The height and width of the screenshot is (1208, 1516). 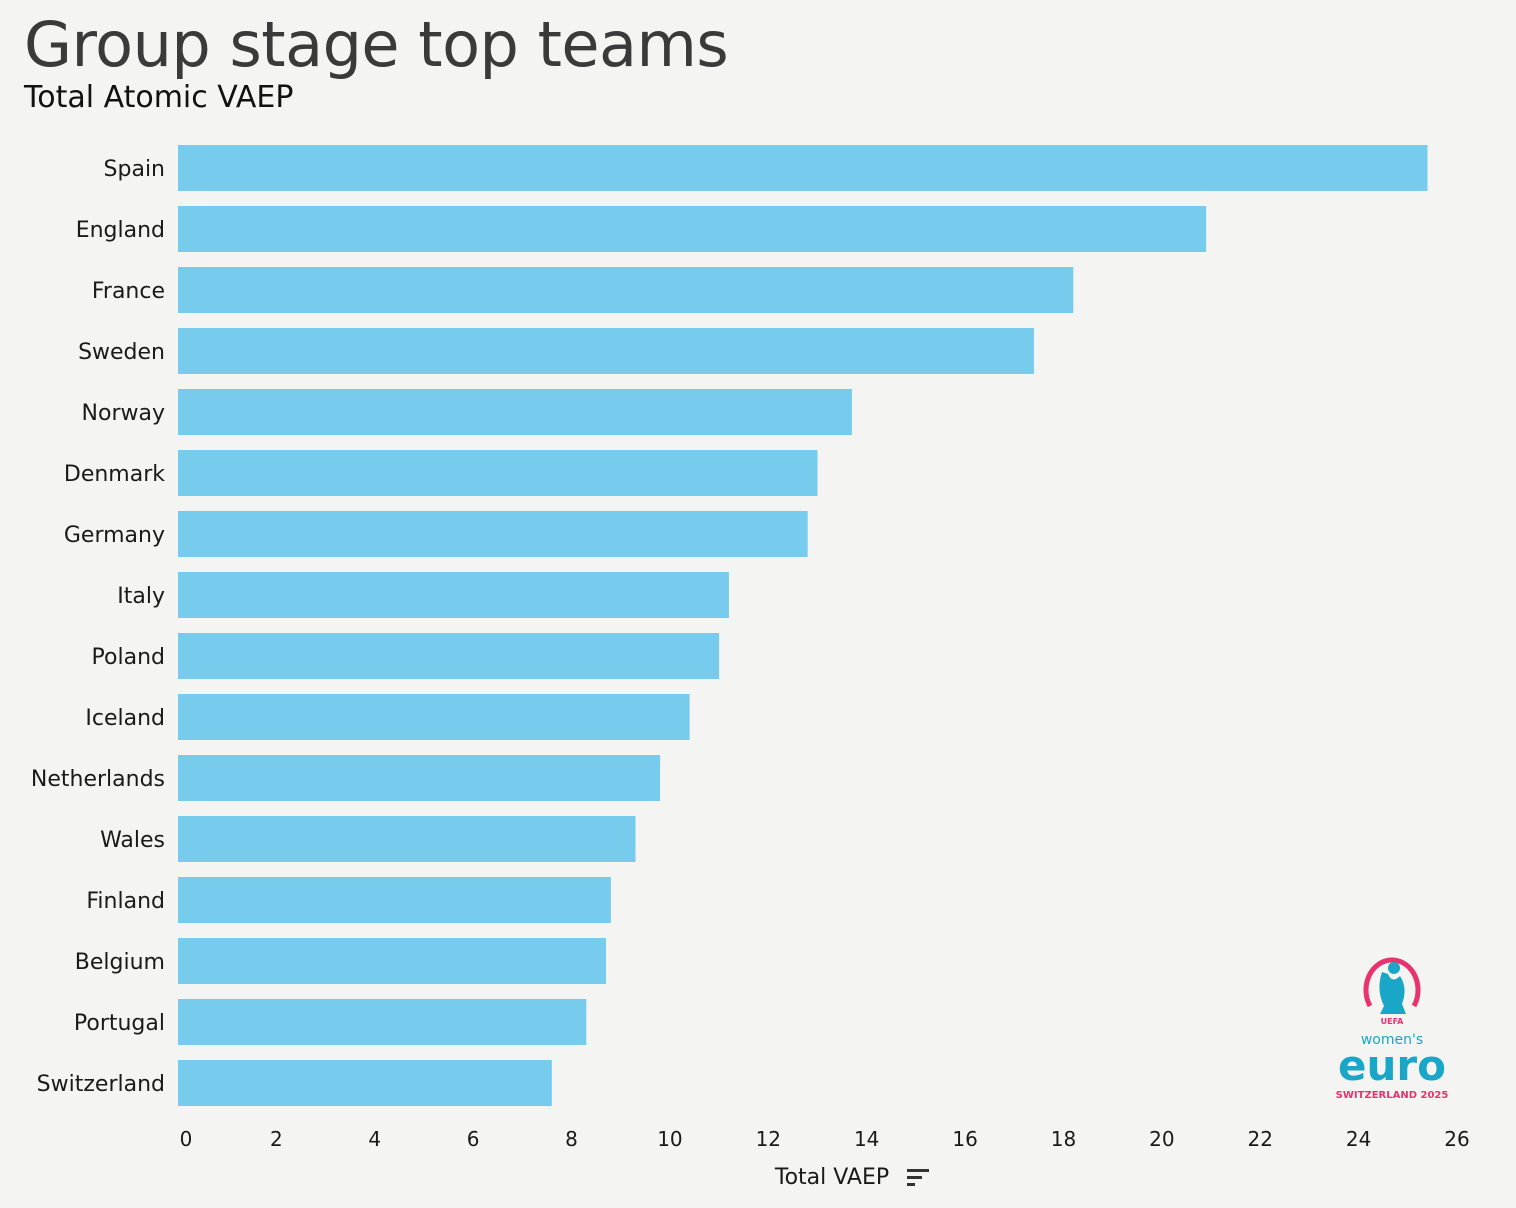 What do you see at coordinates (120, 230) in the screenshot?
I see `category-label: England` at bounding box center [120, 230].